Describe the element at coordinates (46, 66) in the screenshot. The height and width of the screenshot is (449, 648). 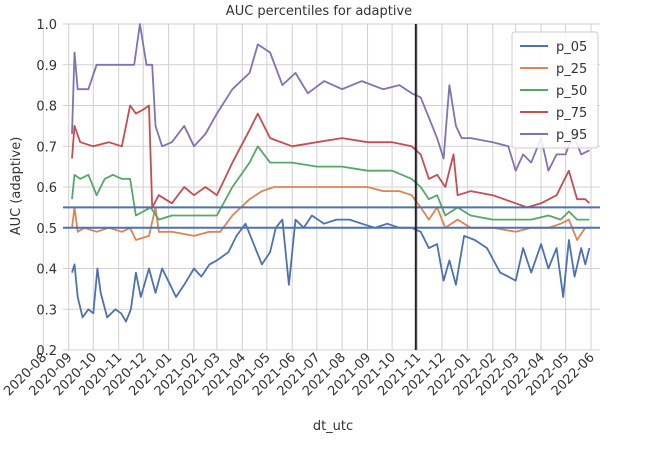
I see `y-tick-label: 0.9` at that location.